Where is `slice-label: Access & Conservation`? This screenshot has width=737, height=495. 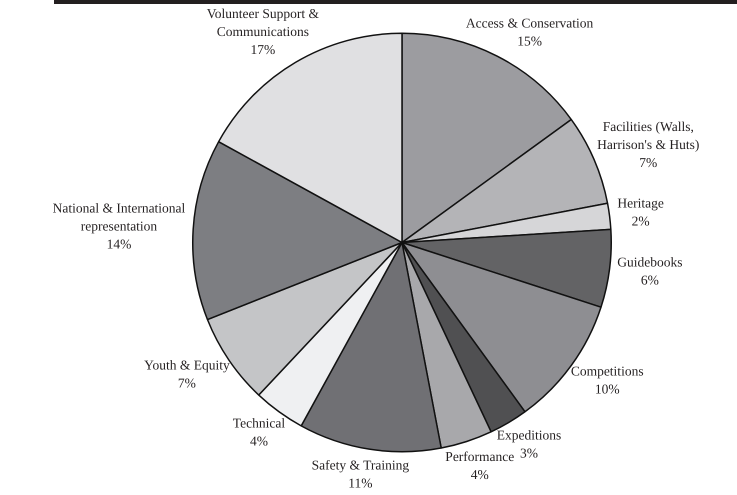 slice-label: Access & Conservation is located at coordinates (530, 22).